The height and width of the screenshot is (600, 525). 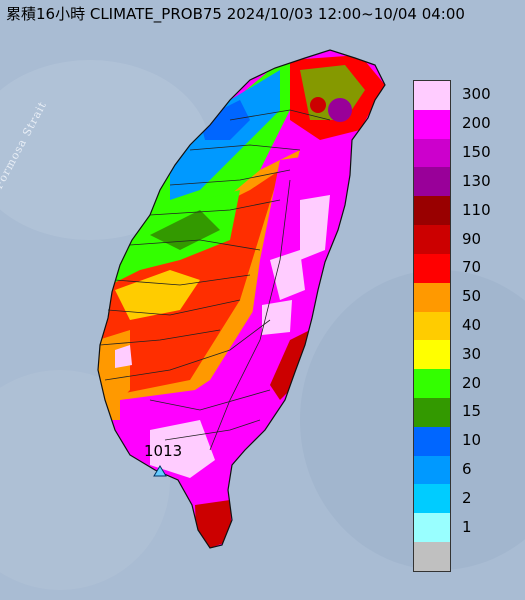 What do you see at coordinates (163, 451) in the screenshot?
I see `pressure-label: 1013` at bounding box center [163, 451].